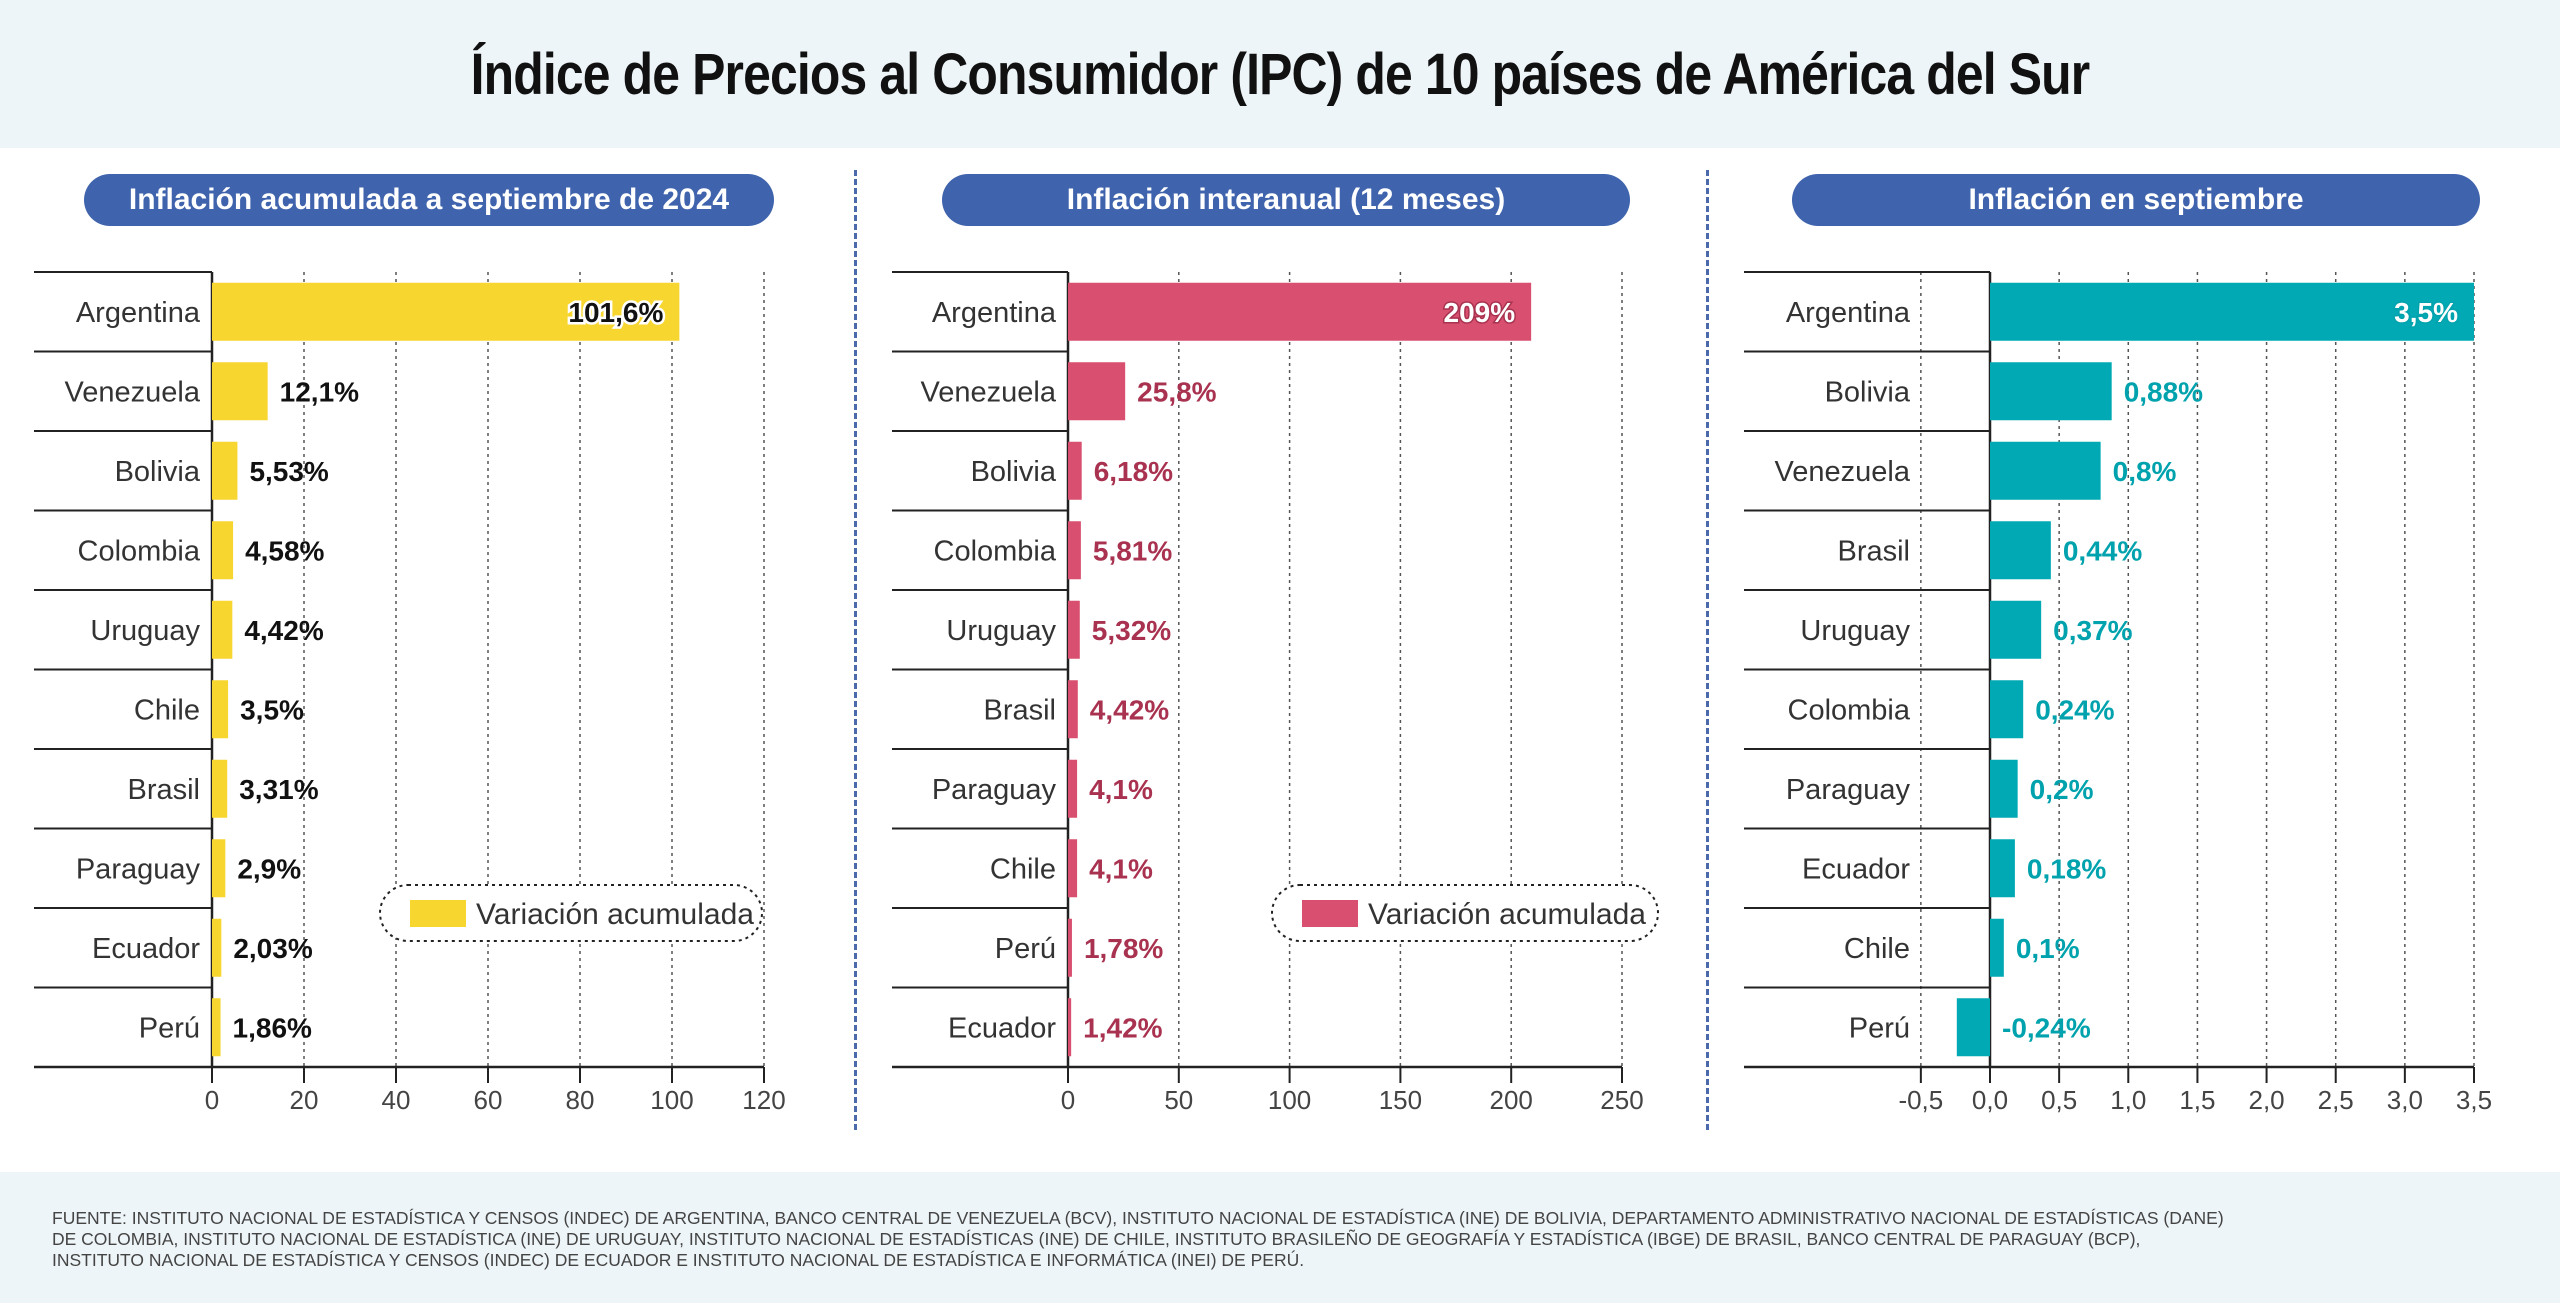  What do you see at coordinates (1178, 1100) in the screenshot?
I see `x-tick-label: 50` at bounding box center [1178, 1100].